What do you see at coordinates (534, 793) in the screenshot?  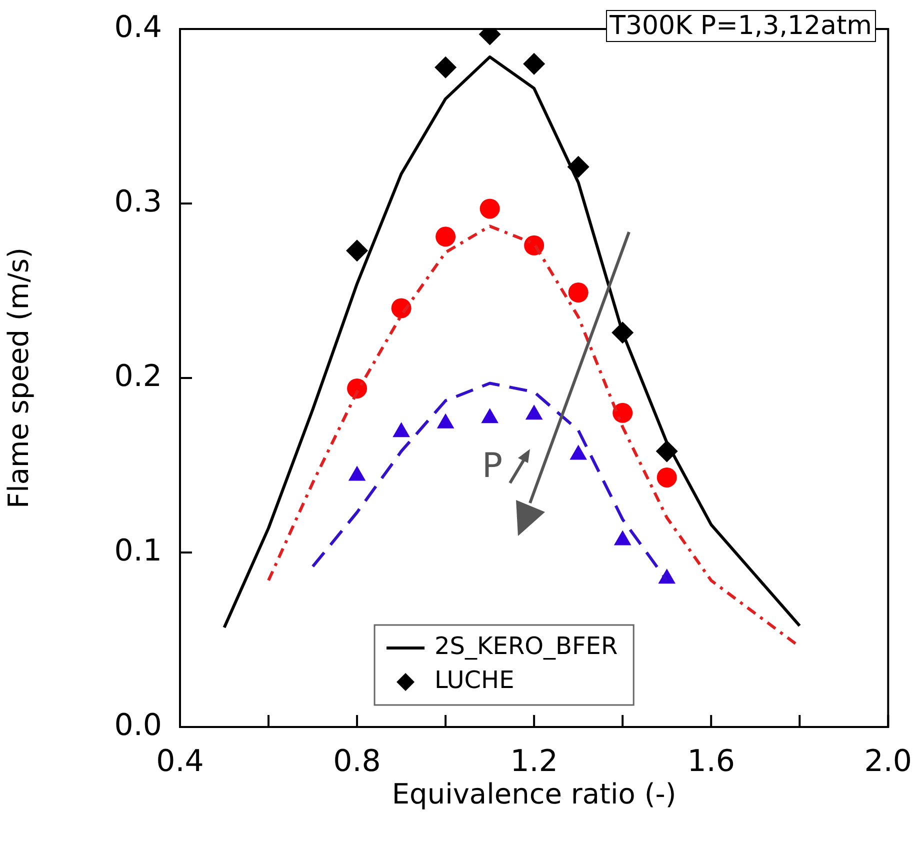 I see `x-axis-title: Equivalence ratio (-)` at bounding box center [534, 793].